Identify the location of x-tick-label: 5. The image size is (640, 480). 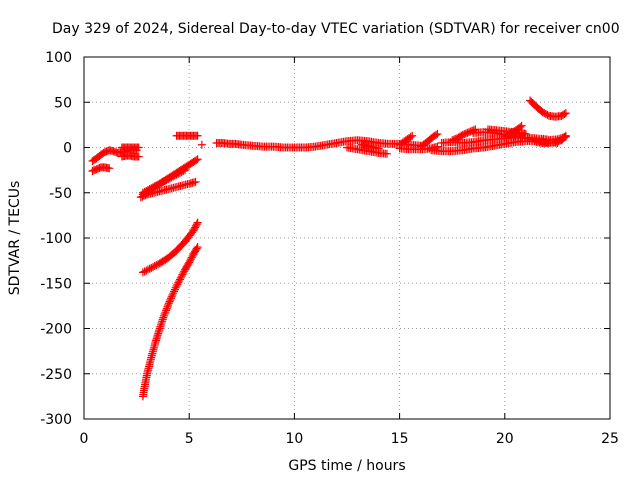
(189, 439).